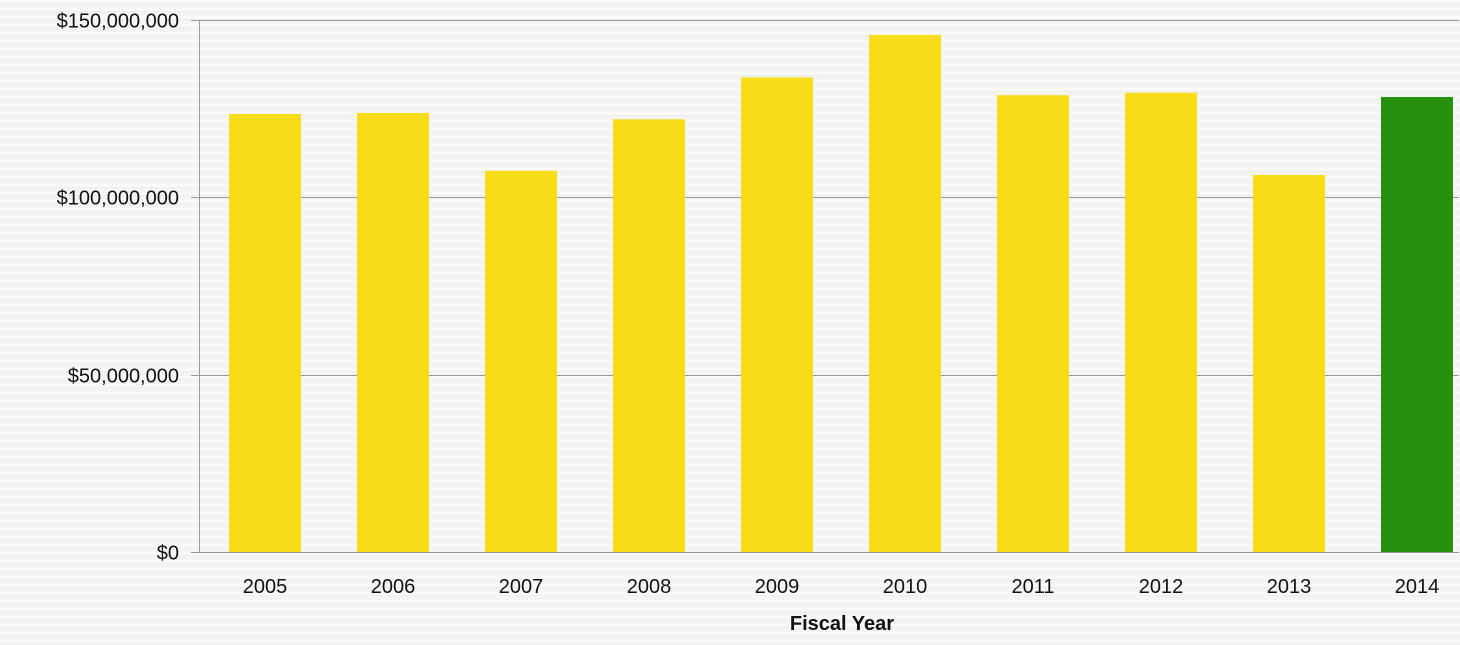 This screenshot has width=1460, height=645. Describe the element at coordinates (1032, 587) in the screenshot. I see `x-tick-label: 2011` at that location.